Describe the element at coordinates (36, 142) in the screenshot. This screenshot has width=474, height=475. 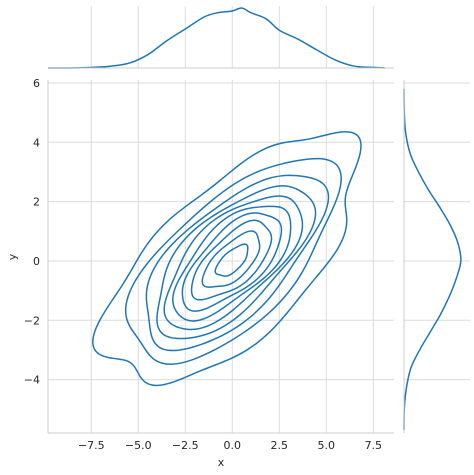
I see `y-tick-label: 4` at that location.